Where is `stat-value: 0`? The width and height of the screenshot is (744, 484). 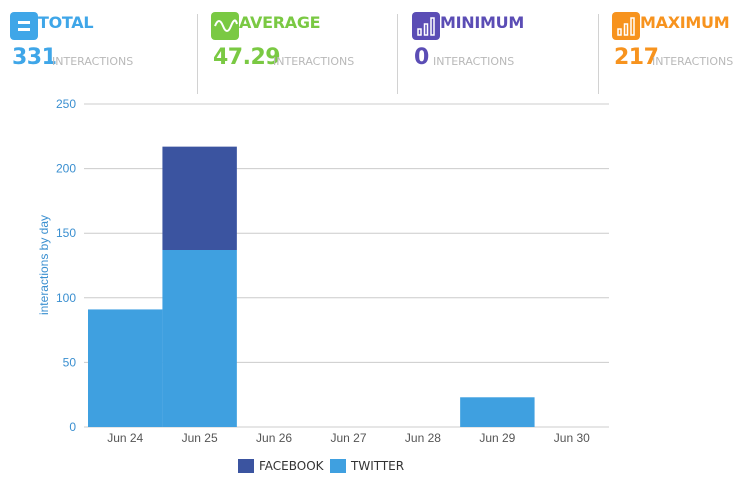
stat-value: 0 is located at coordinates (421, 57).